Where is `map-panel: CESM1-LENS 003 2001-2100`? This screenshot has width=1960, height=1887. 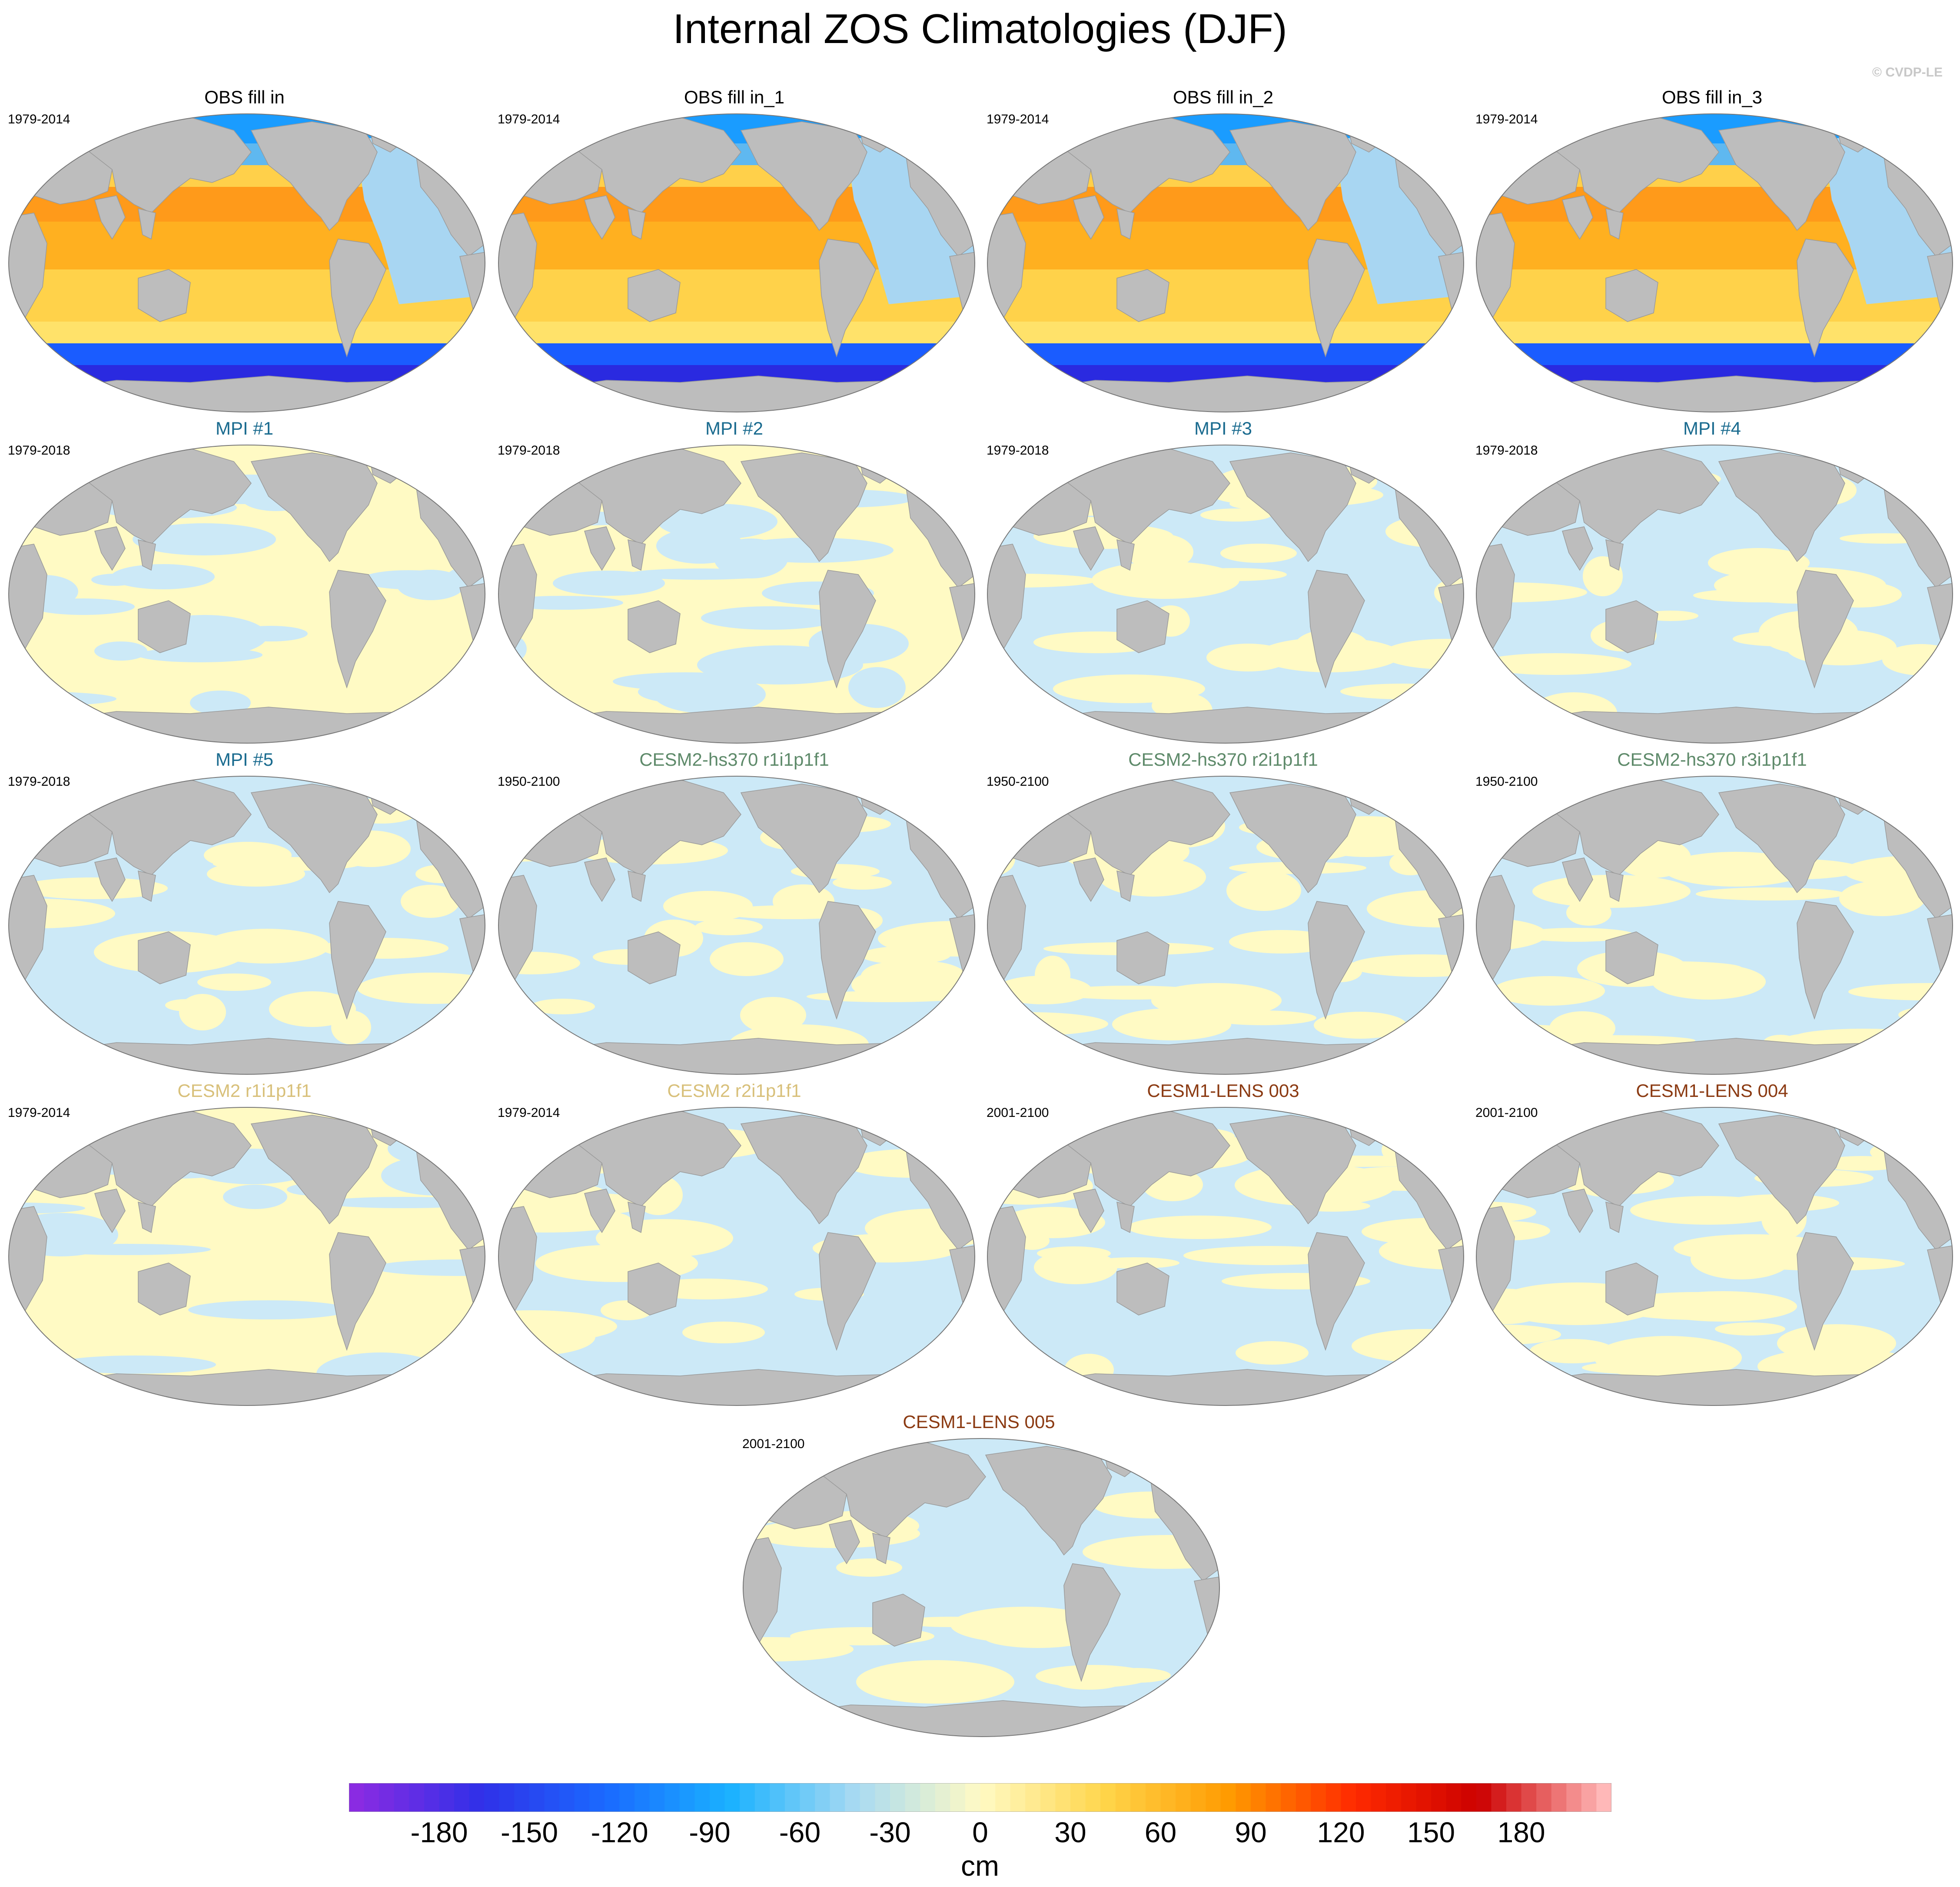
map-panel: CESM1-LENS 003 2001-2100 is located at coordinates (1223, 1245).